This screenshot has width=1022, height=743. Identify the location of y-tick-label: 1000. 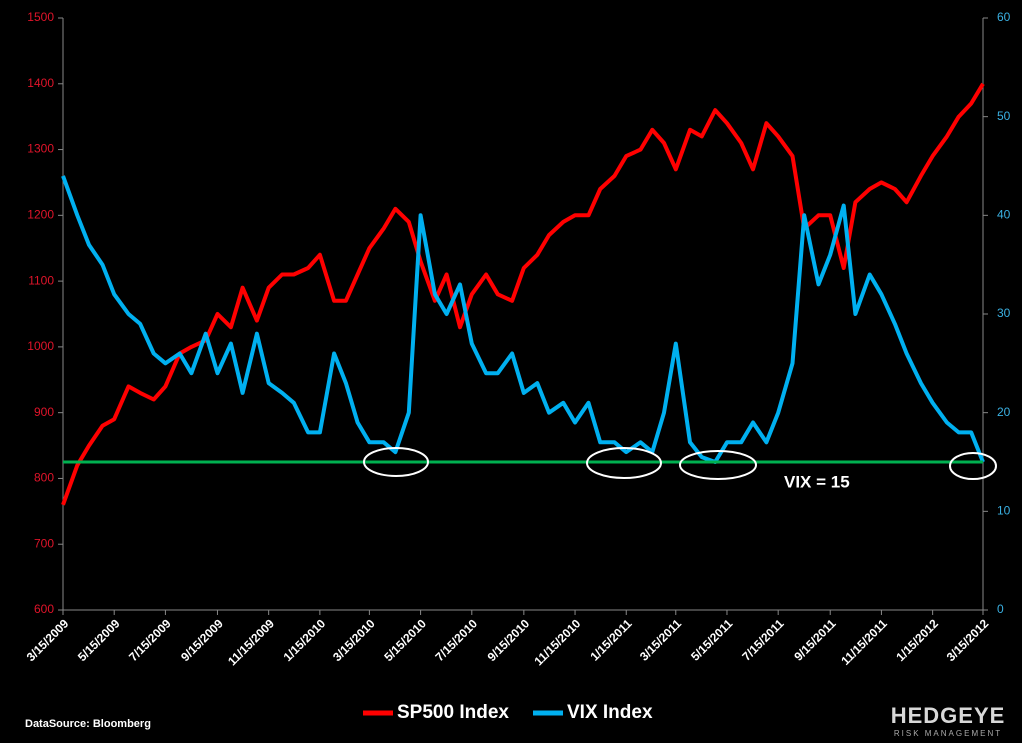
(40, 346).